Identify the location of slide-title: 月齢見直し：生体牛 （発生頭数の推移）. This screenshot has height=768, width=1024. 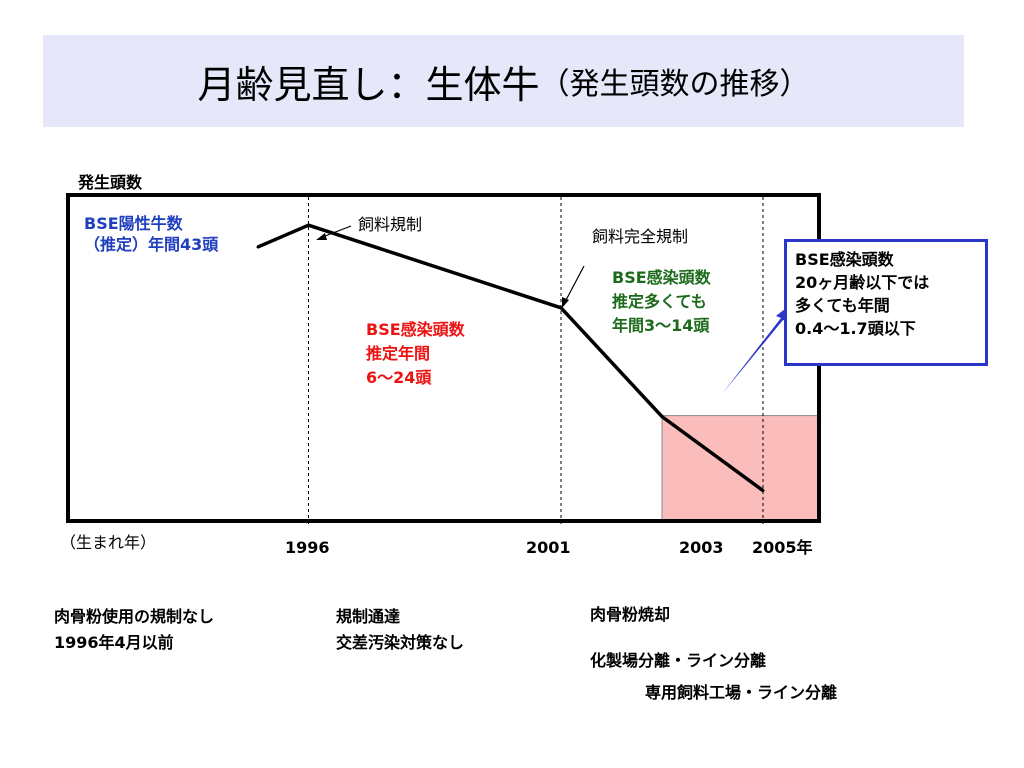
(503, 81).